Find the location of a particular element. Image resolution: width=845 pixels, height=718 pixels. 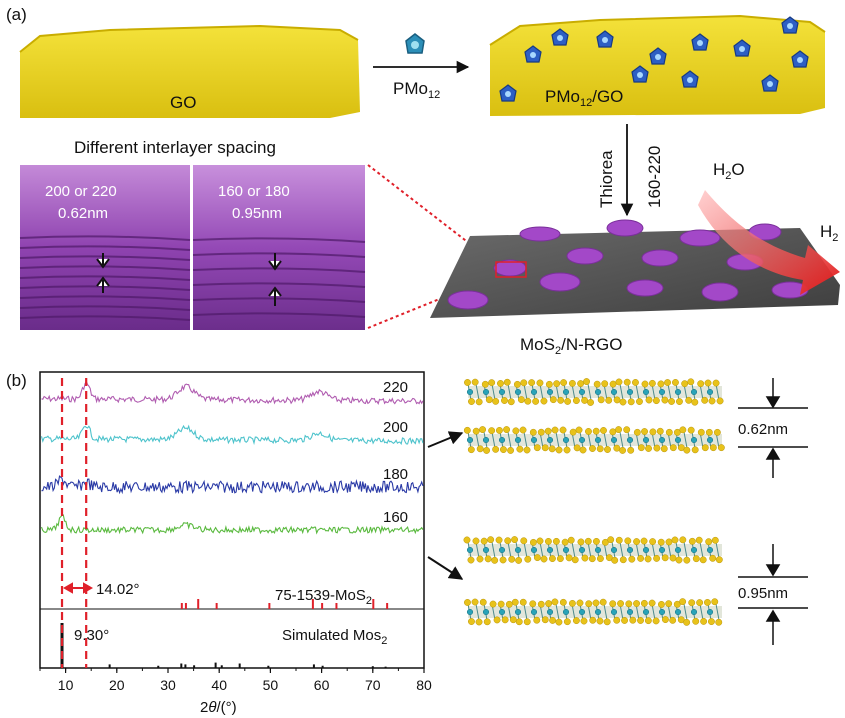

go-sheet is located at coordinates (189, 71).